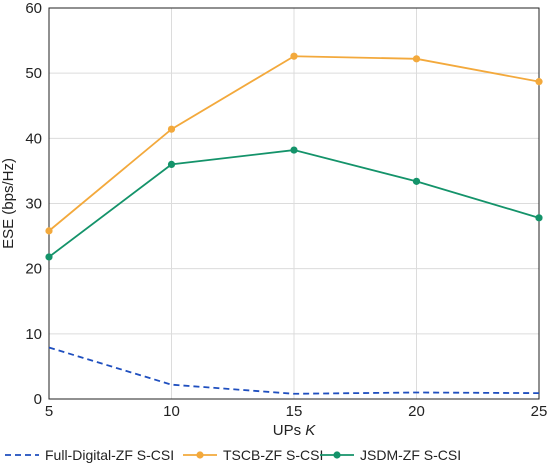  What do you see at coordinates (109, 455) in the screenshot?
I see `legend-label: Full-Digital-ZF S-CSI` at bounding box center [109, 455].